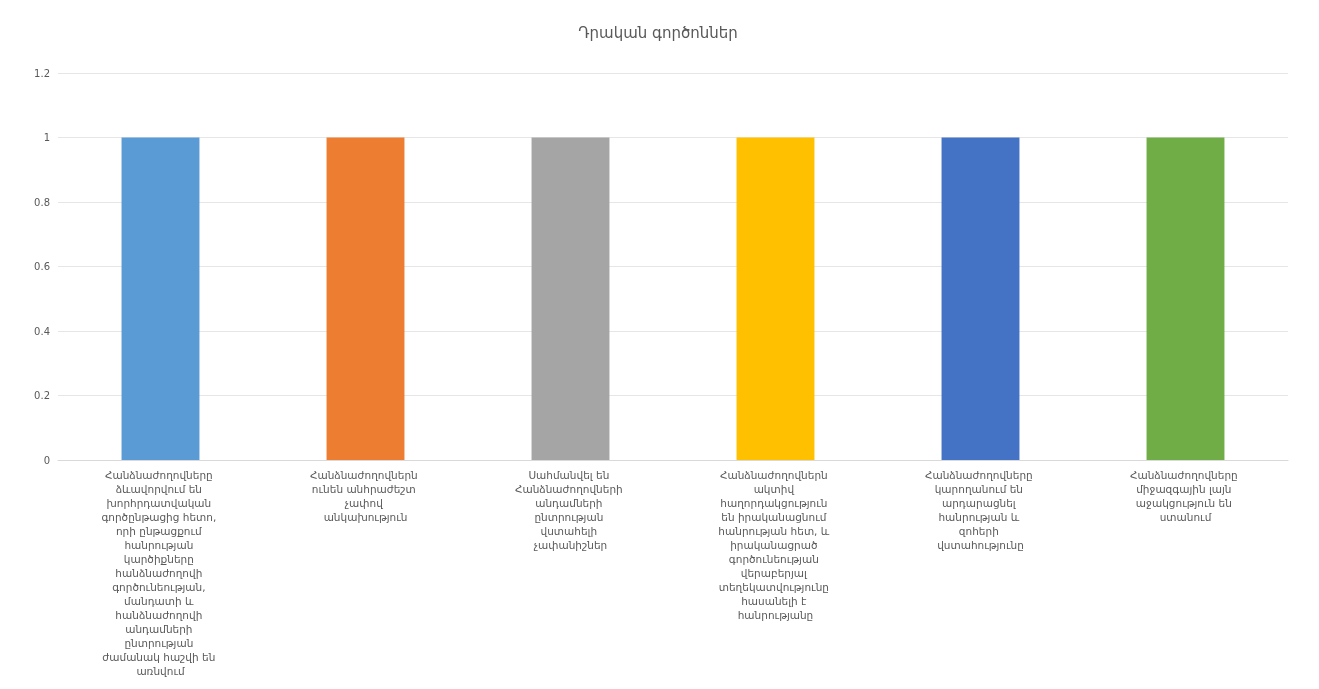 The image size is (1319, 689). What do you see at coordinates (159, 573) in the screenshot?
I see `category-label: Հանձնաժողովները ձևավորվում են խորհրդատվական գործընթացից հետո, որի ընթացքում հանրության կարծիքները հանձնաժողովի գործունեության, մանդատի և հանձնաժողովի անդամների ընտրության ժամանակ հաշվի են առնվում` at bounding box center [159, 573].